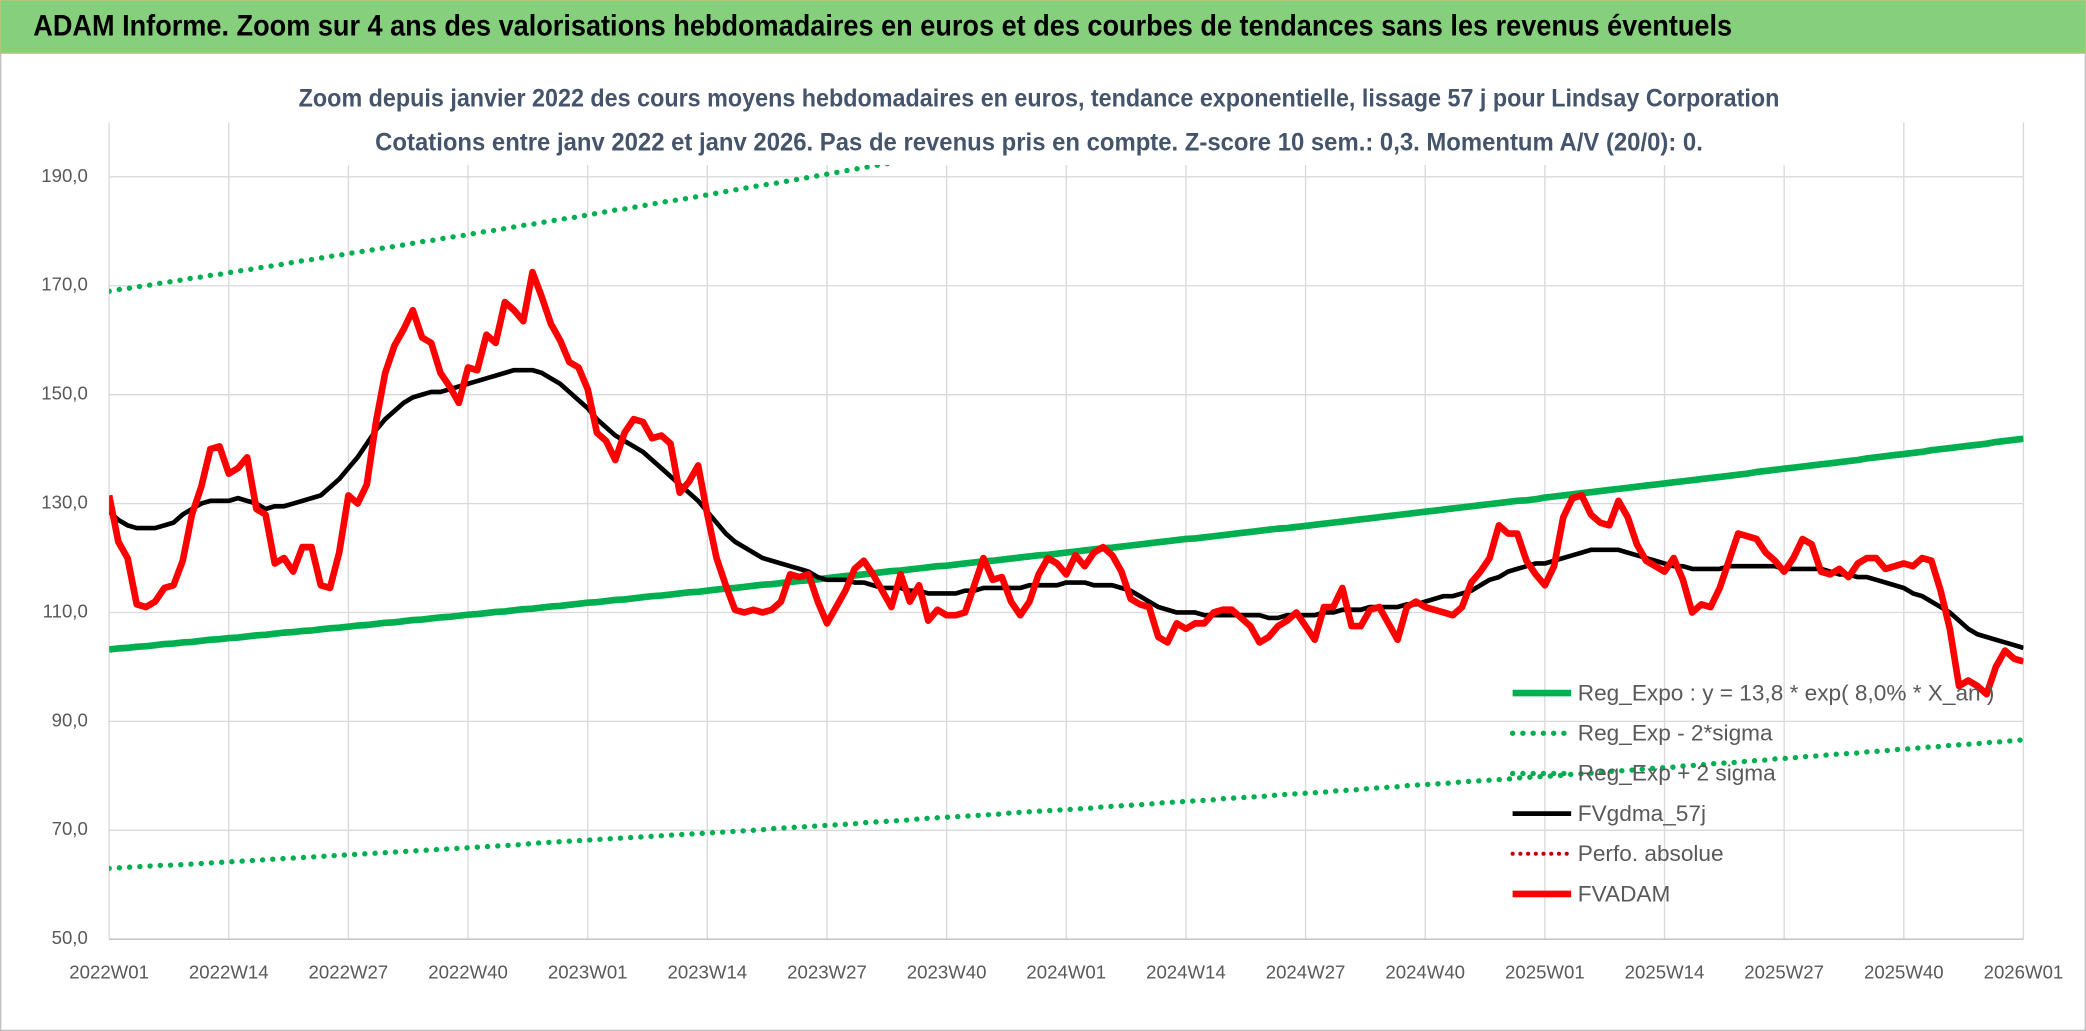 This screenshot has width=2086, height=1031. What do you see at coordinates (1545, 972) in the screenshot?
I see `x-tick-label: 2025W01` at bounding box center [1545, 972].